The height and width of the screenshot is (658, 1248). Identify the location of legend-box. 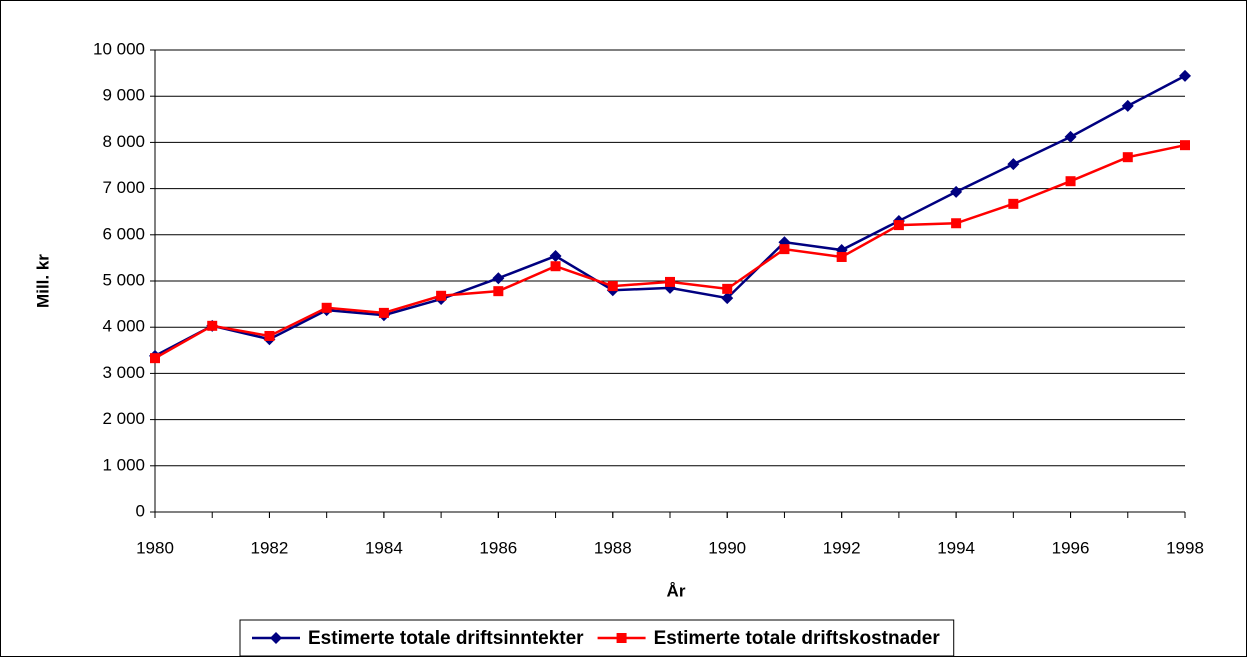
(597, 638).